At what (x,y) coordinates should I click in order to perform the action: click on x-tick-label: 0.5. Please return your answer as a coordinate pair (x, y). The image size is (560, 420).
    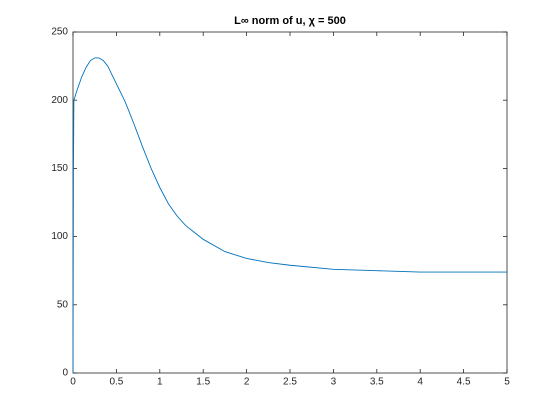
    Looking at the image, I should click on (116, 382).